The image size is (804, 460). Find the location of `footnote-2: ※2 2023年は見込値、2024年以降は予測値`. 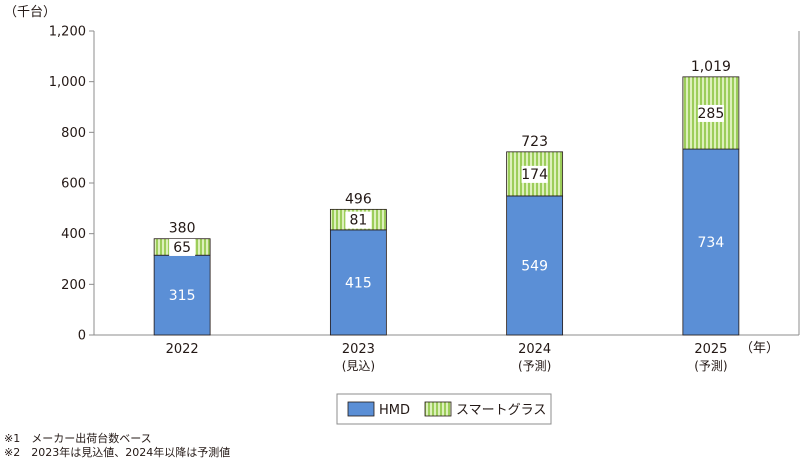

footnote-2: ※2 2023年は見込値、2024年以降は予測値 is located at coordinates (117, 452).